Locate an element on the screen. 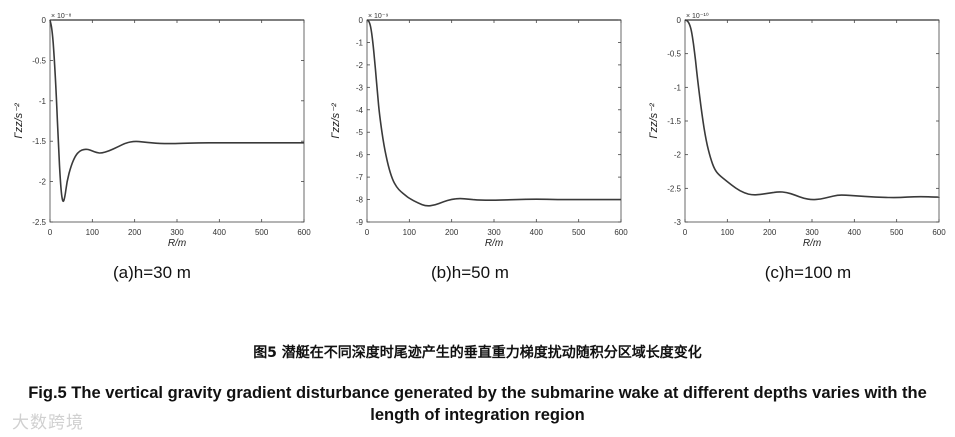 This screenshot has height=437, width=955. panel-label: (b)h=50 m is located at coordinates (470, 272).